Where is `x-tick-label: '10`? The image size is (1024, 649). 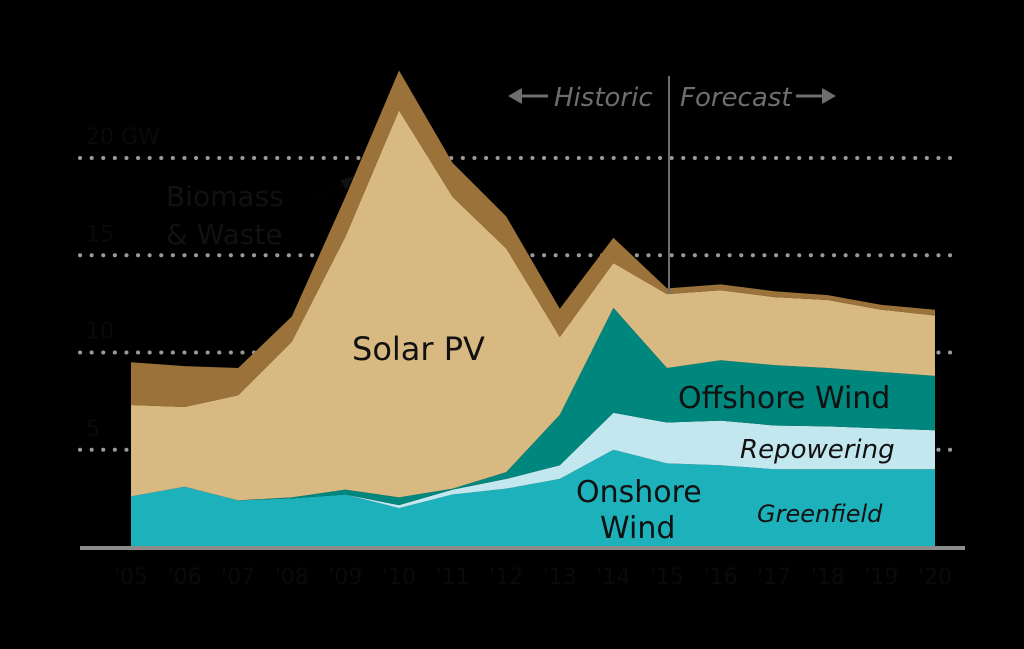
x-tick-label: '10 is located at coordinates (399, 577).